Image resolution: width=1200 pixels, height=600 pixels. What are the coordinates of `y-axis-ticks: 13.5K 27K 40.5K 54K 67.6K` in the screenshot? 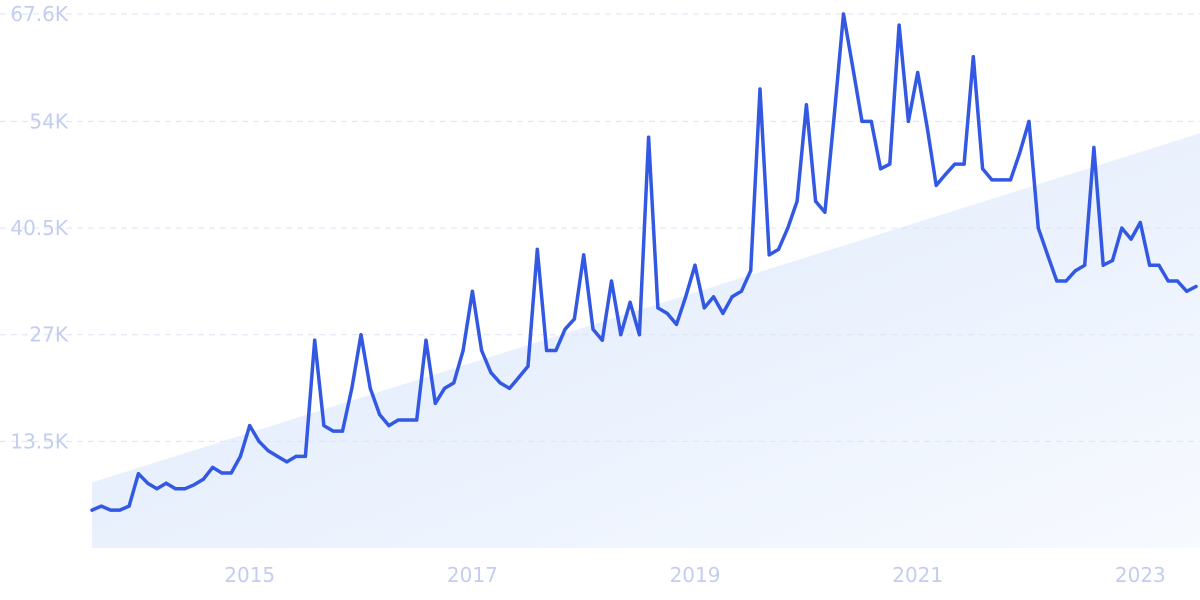 It's located at (39, 227).